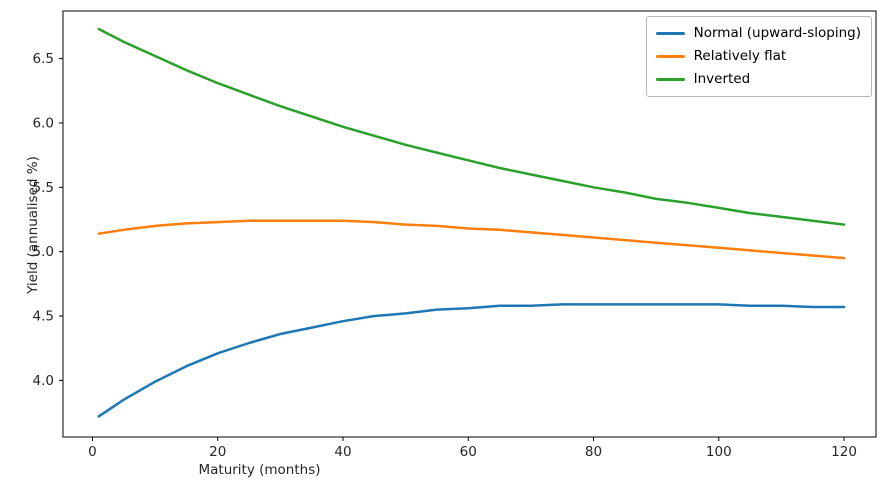 This screenshot has width=889, height=490. What do you see at coordinates (259, 470) in the screenshot?
I see `x-axis-label-text: Maturity (months)` at bounding box center [259, 470].